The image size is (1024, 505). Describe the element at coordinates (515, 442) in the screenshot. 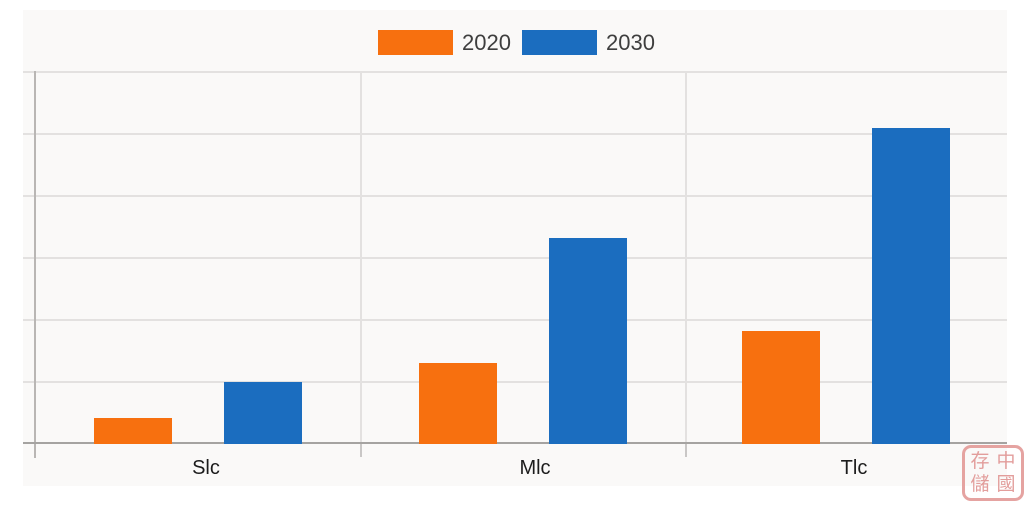

I see `x-axis-line` at that location.